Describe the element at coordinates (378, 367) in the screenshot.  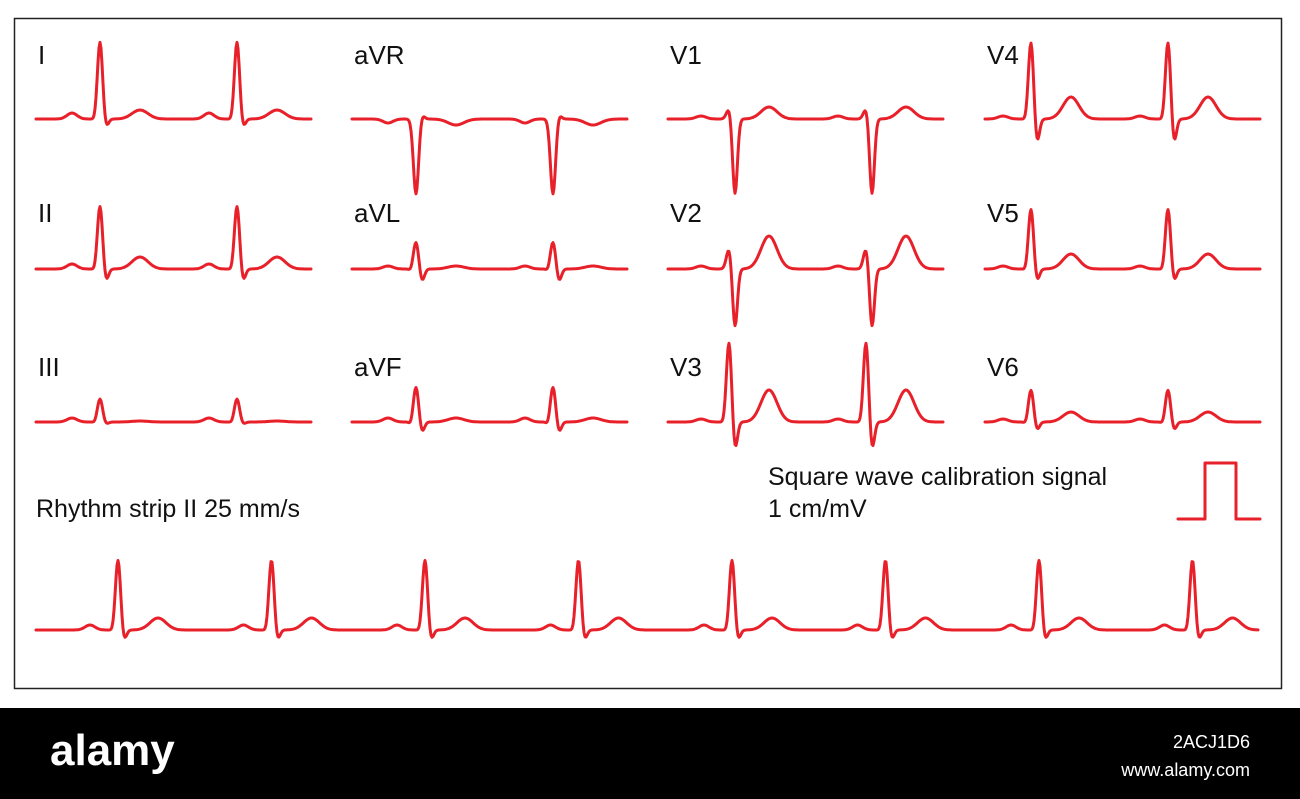
I see `lead-label: aVF` at that location.